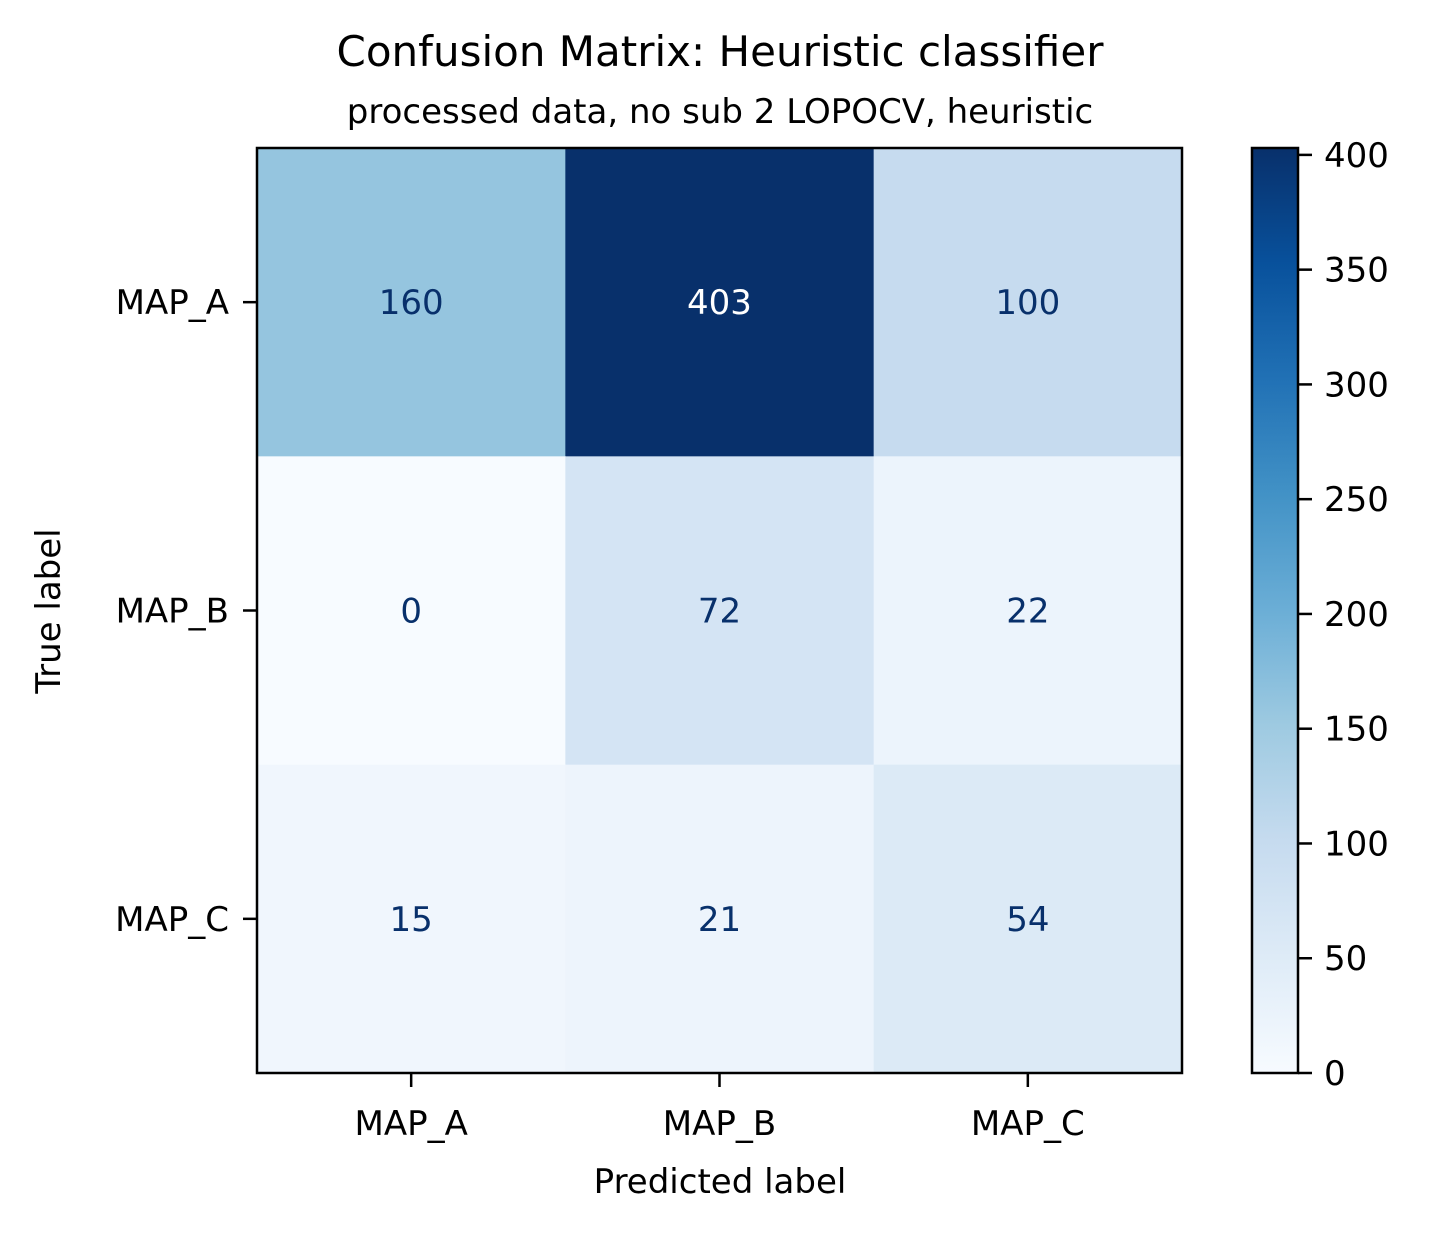  I want to click on colorbar-tick-label: 350, so click(1356, 271).